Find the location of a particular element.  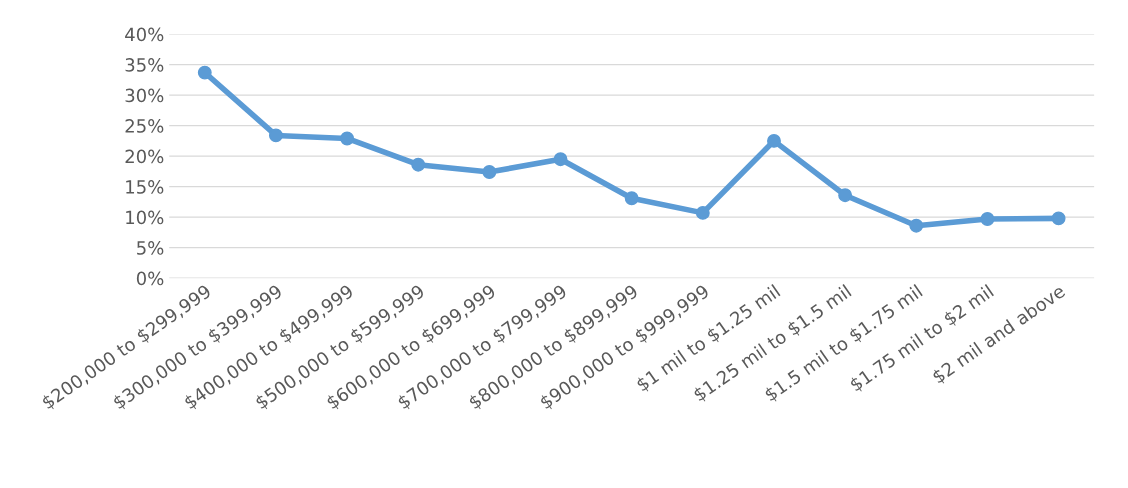

y-tick-label: 35% is located at coordinates (144, 65).